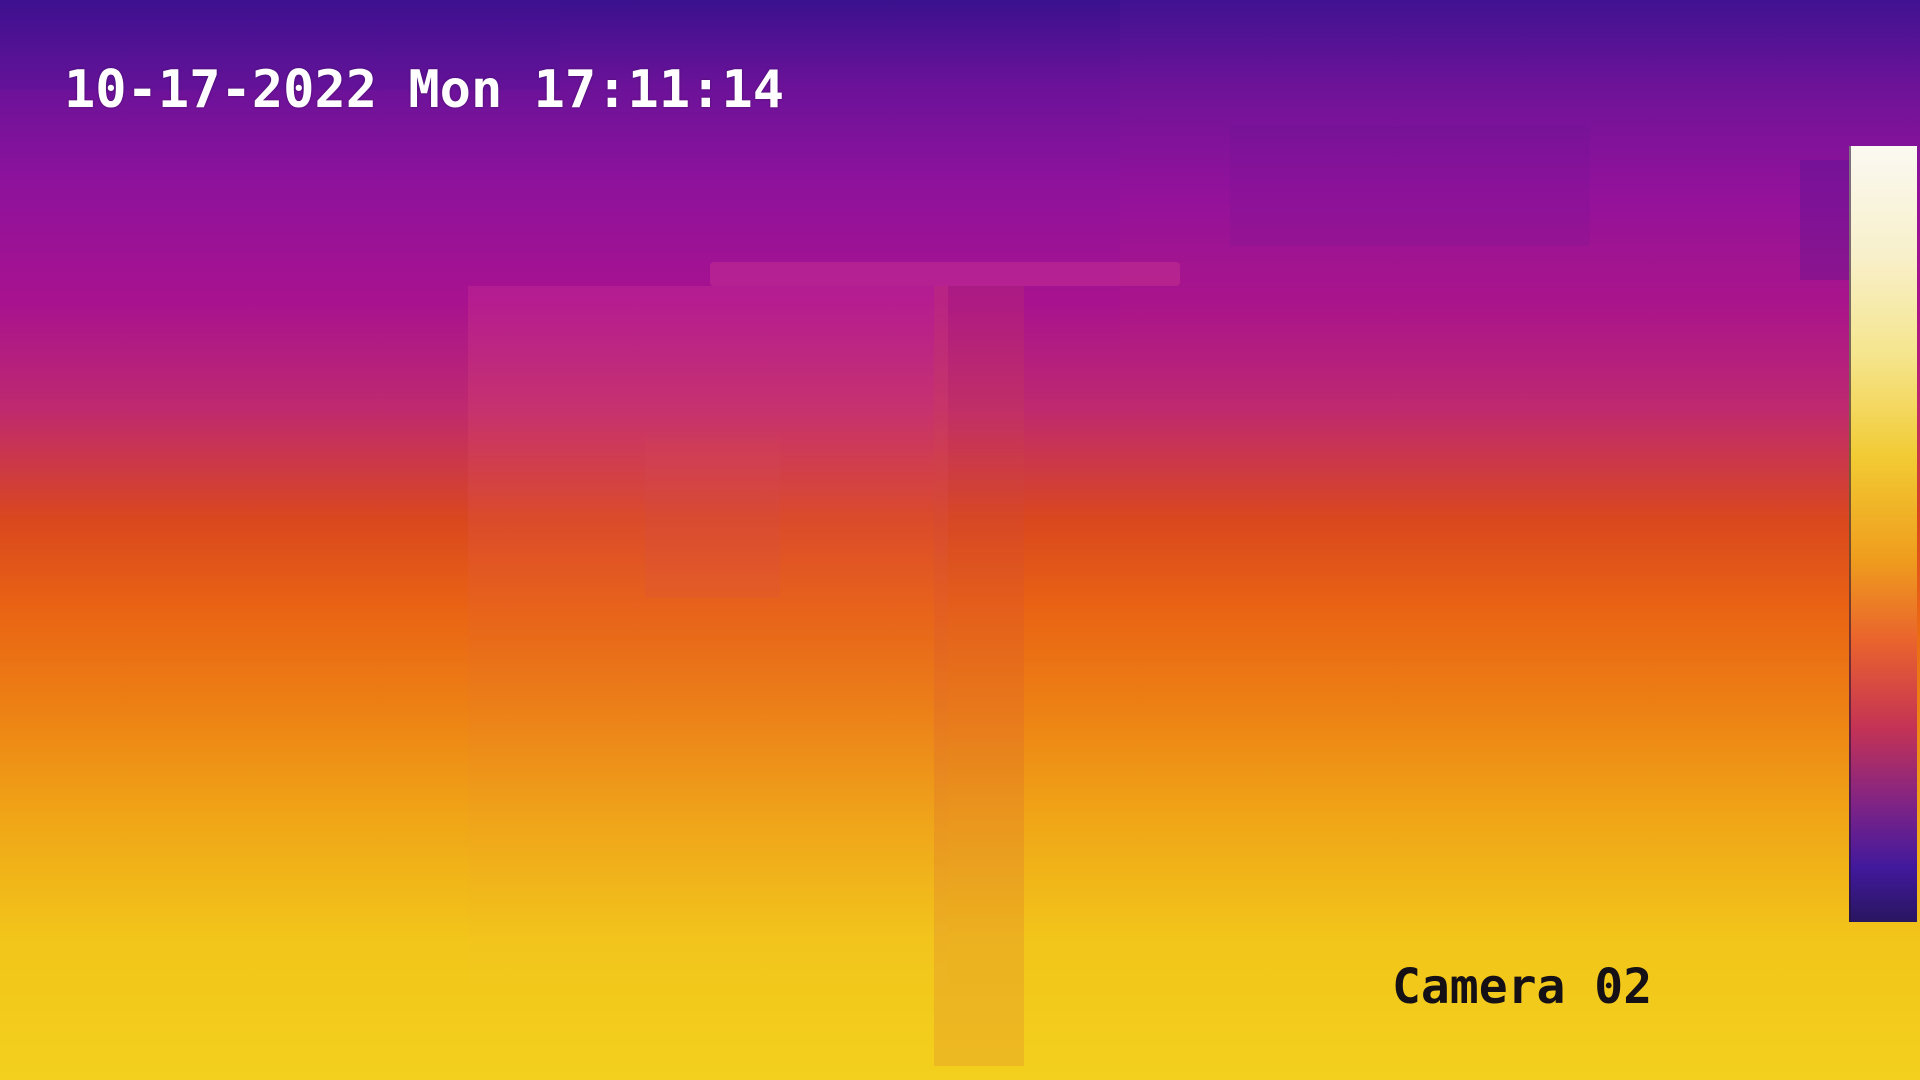 Image resolution: width=1920 pixels, height=1080 pixels. Describe the element at coordinates (979, 676) in the screenshot. I see `center-thermal-pillar` at that location.